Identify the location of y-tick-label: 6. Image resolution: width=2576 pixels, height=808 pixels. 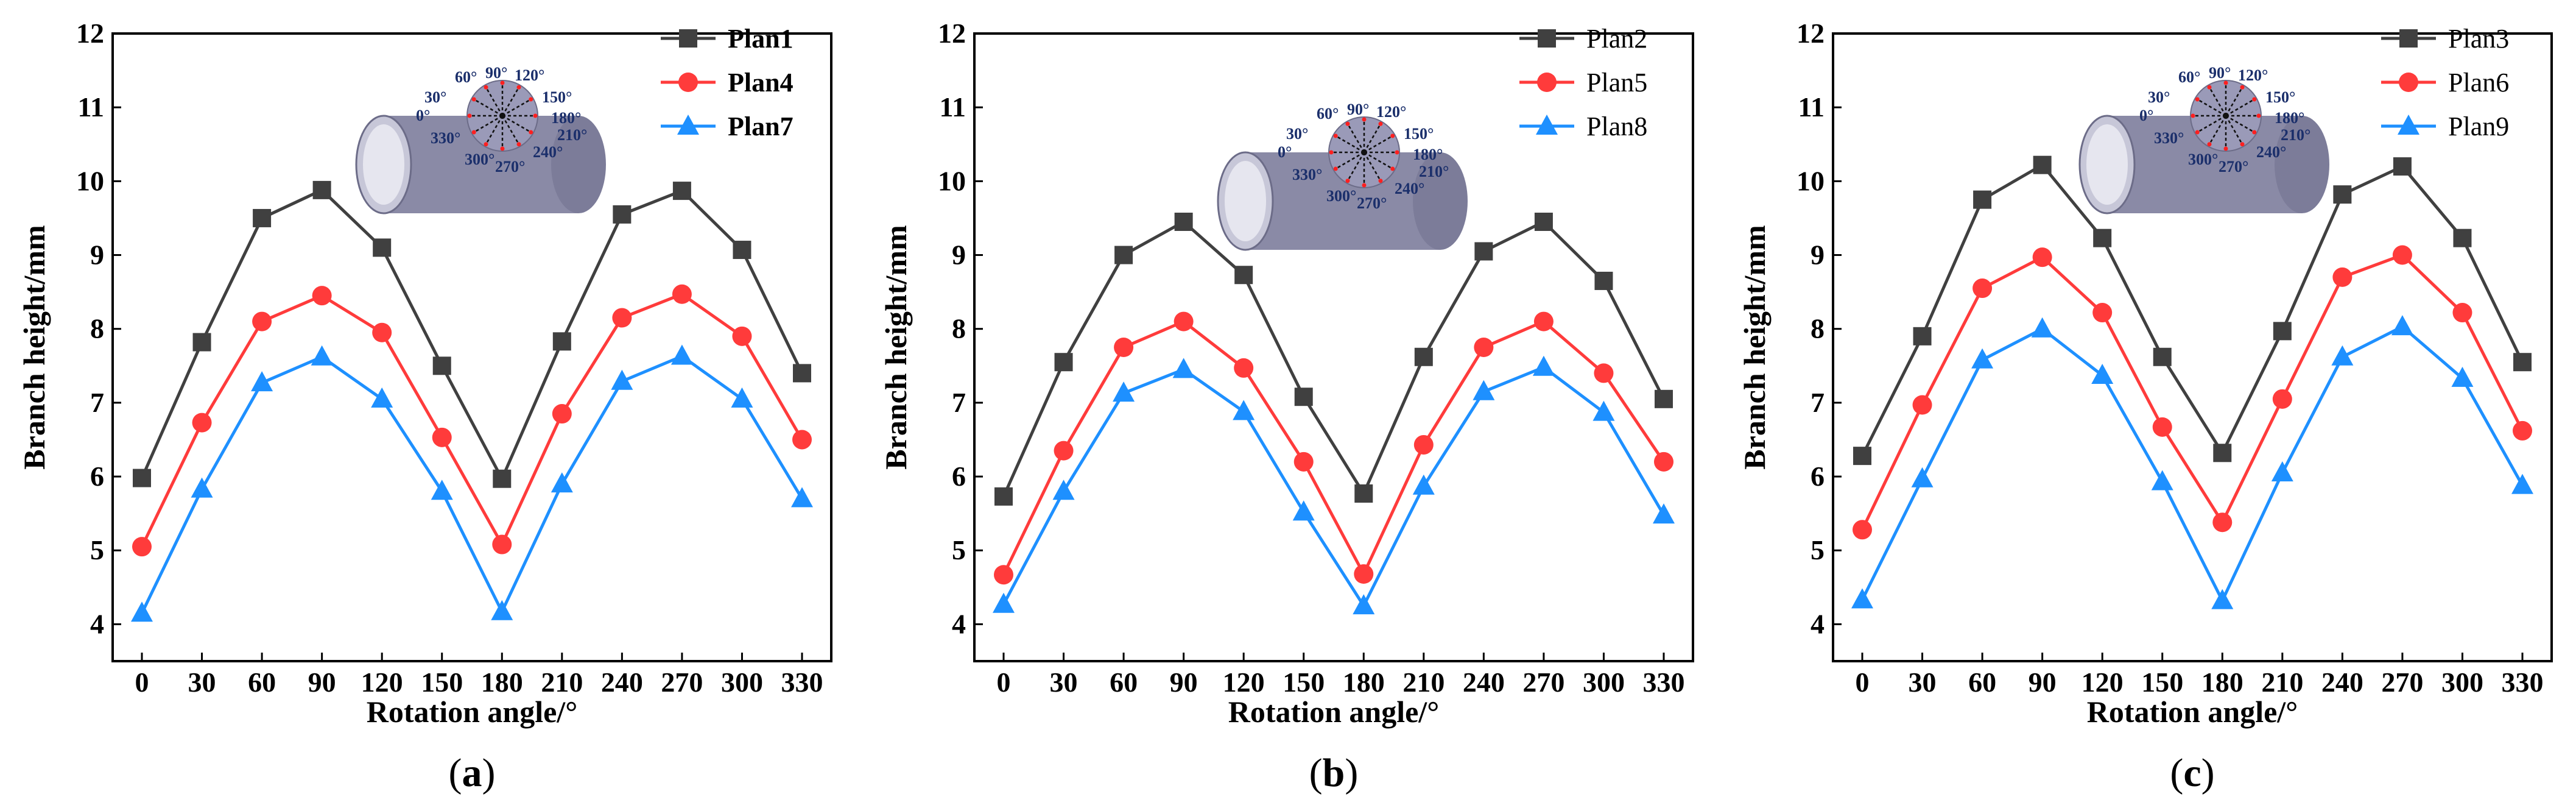
(1818, 476).